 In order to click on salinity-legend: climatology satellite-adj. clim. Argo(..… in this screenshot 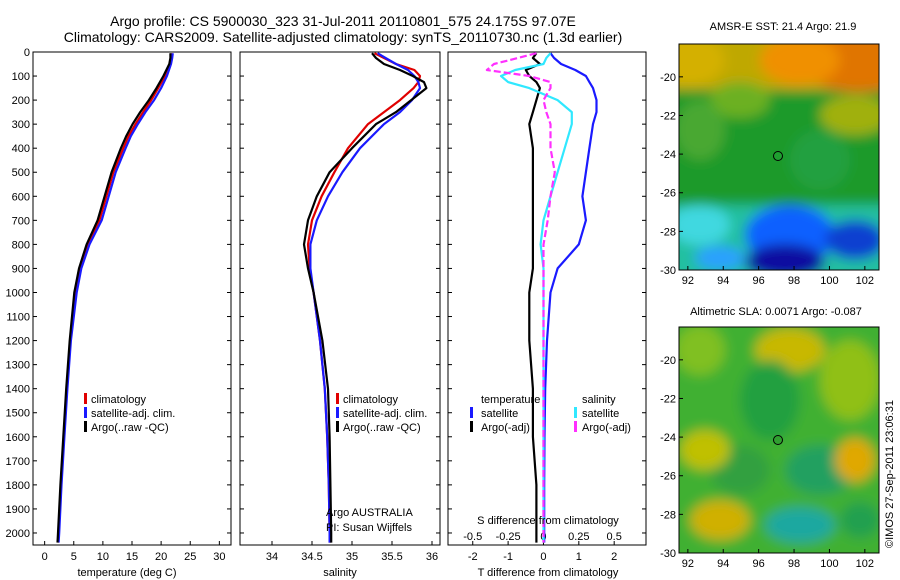, I will do `click(381, 413)`.